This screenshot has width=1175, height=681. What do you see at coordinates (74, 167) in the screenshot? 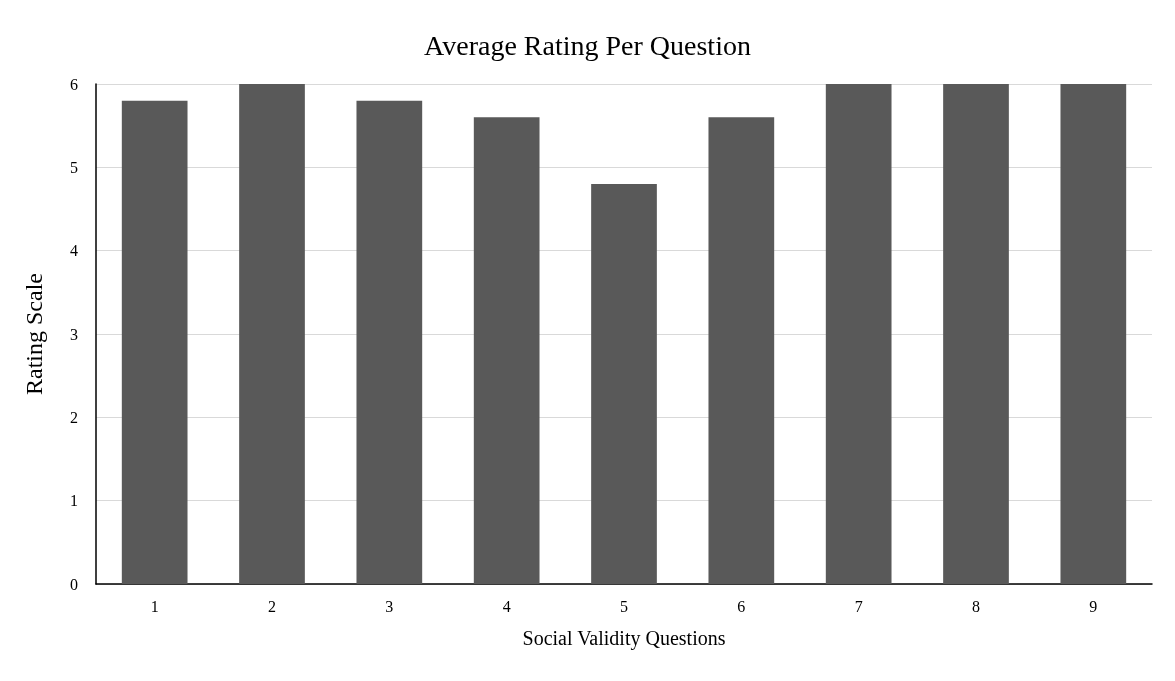
I see `y-tick-label: 5` at bounding box center [74, 167].